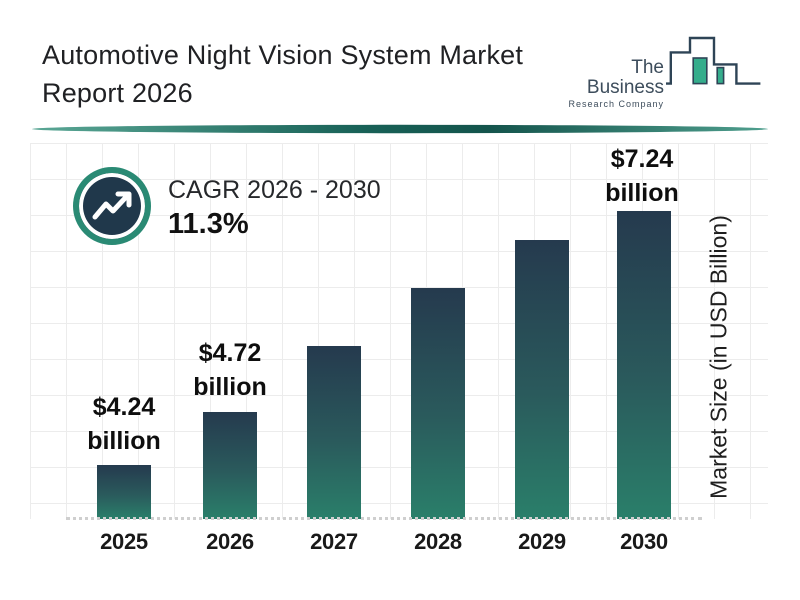  Describe the element at coordinates (334, 541) in the screenshot. I see `x-axis-label-2027: 2027` at that location.